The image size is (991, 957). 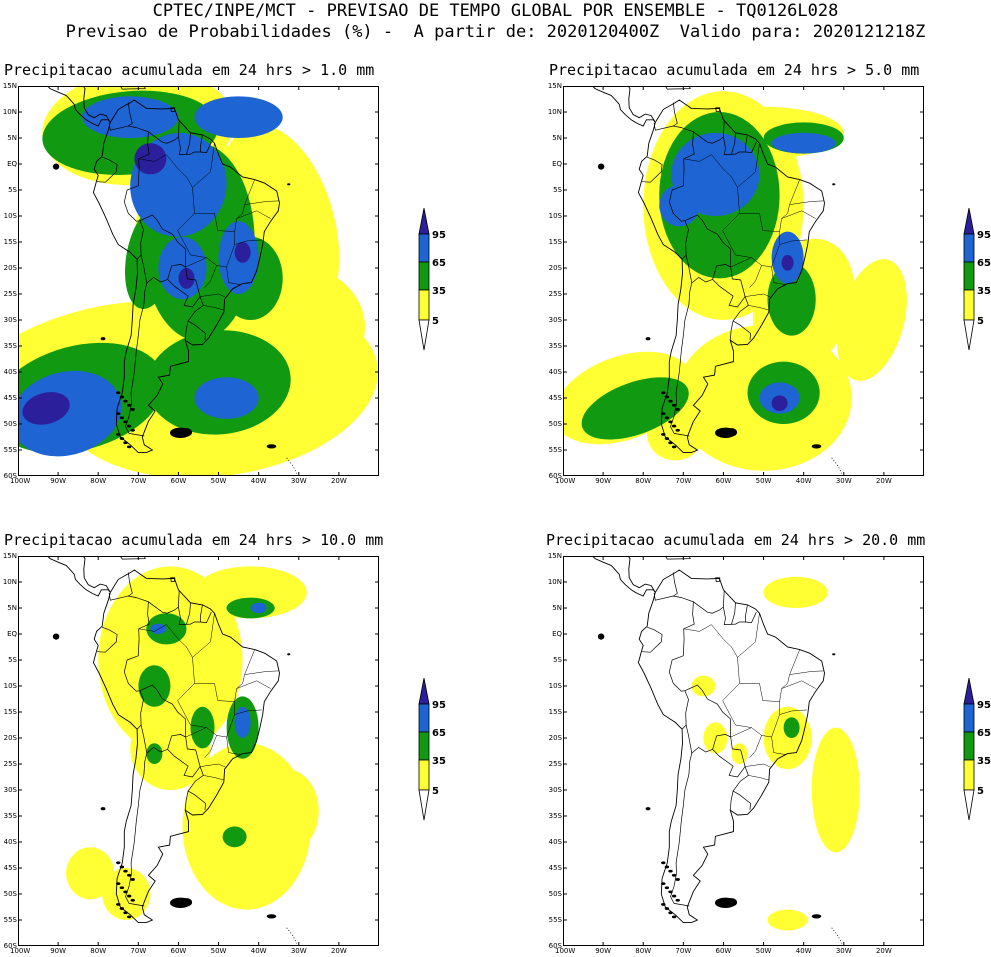 What do you see at coordinates (10, 294) in the screenshot?
I see `lat-tick-label: 25S` at bounding box center [10, 294].